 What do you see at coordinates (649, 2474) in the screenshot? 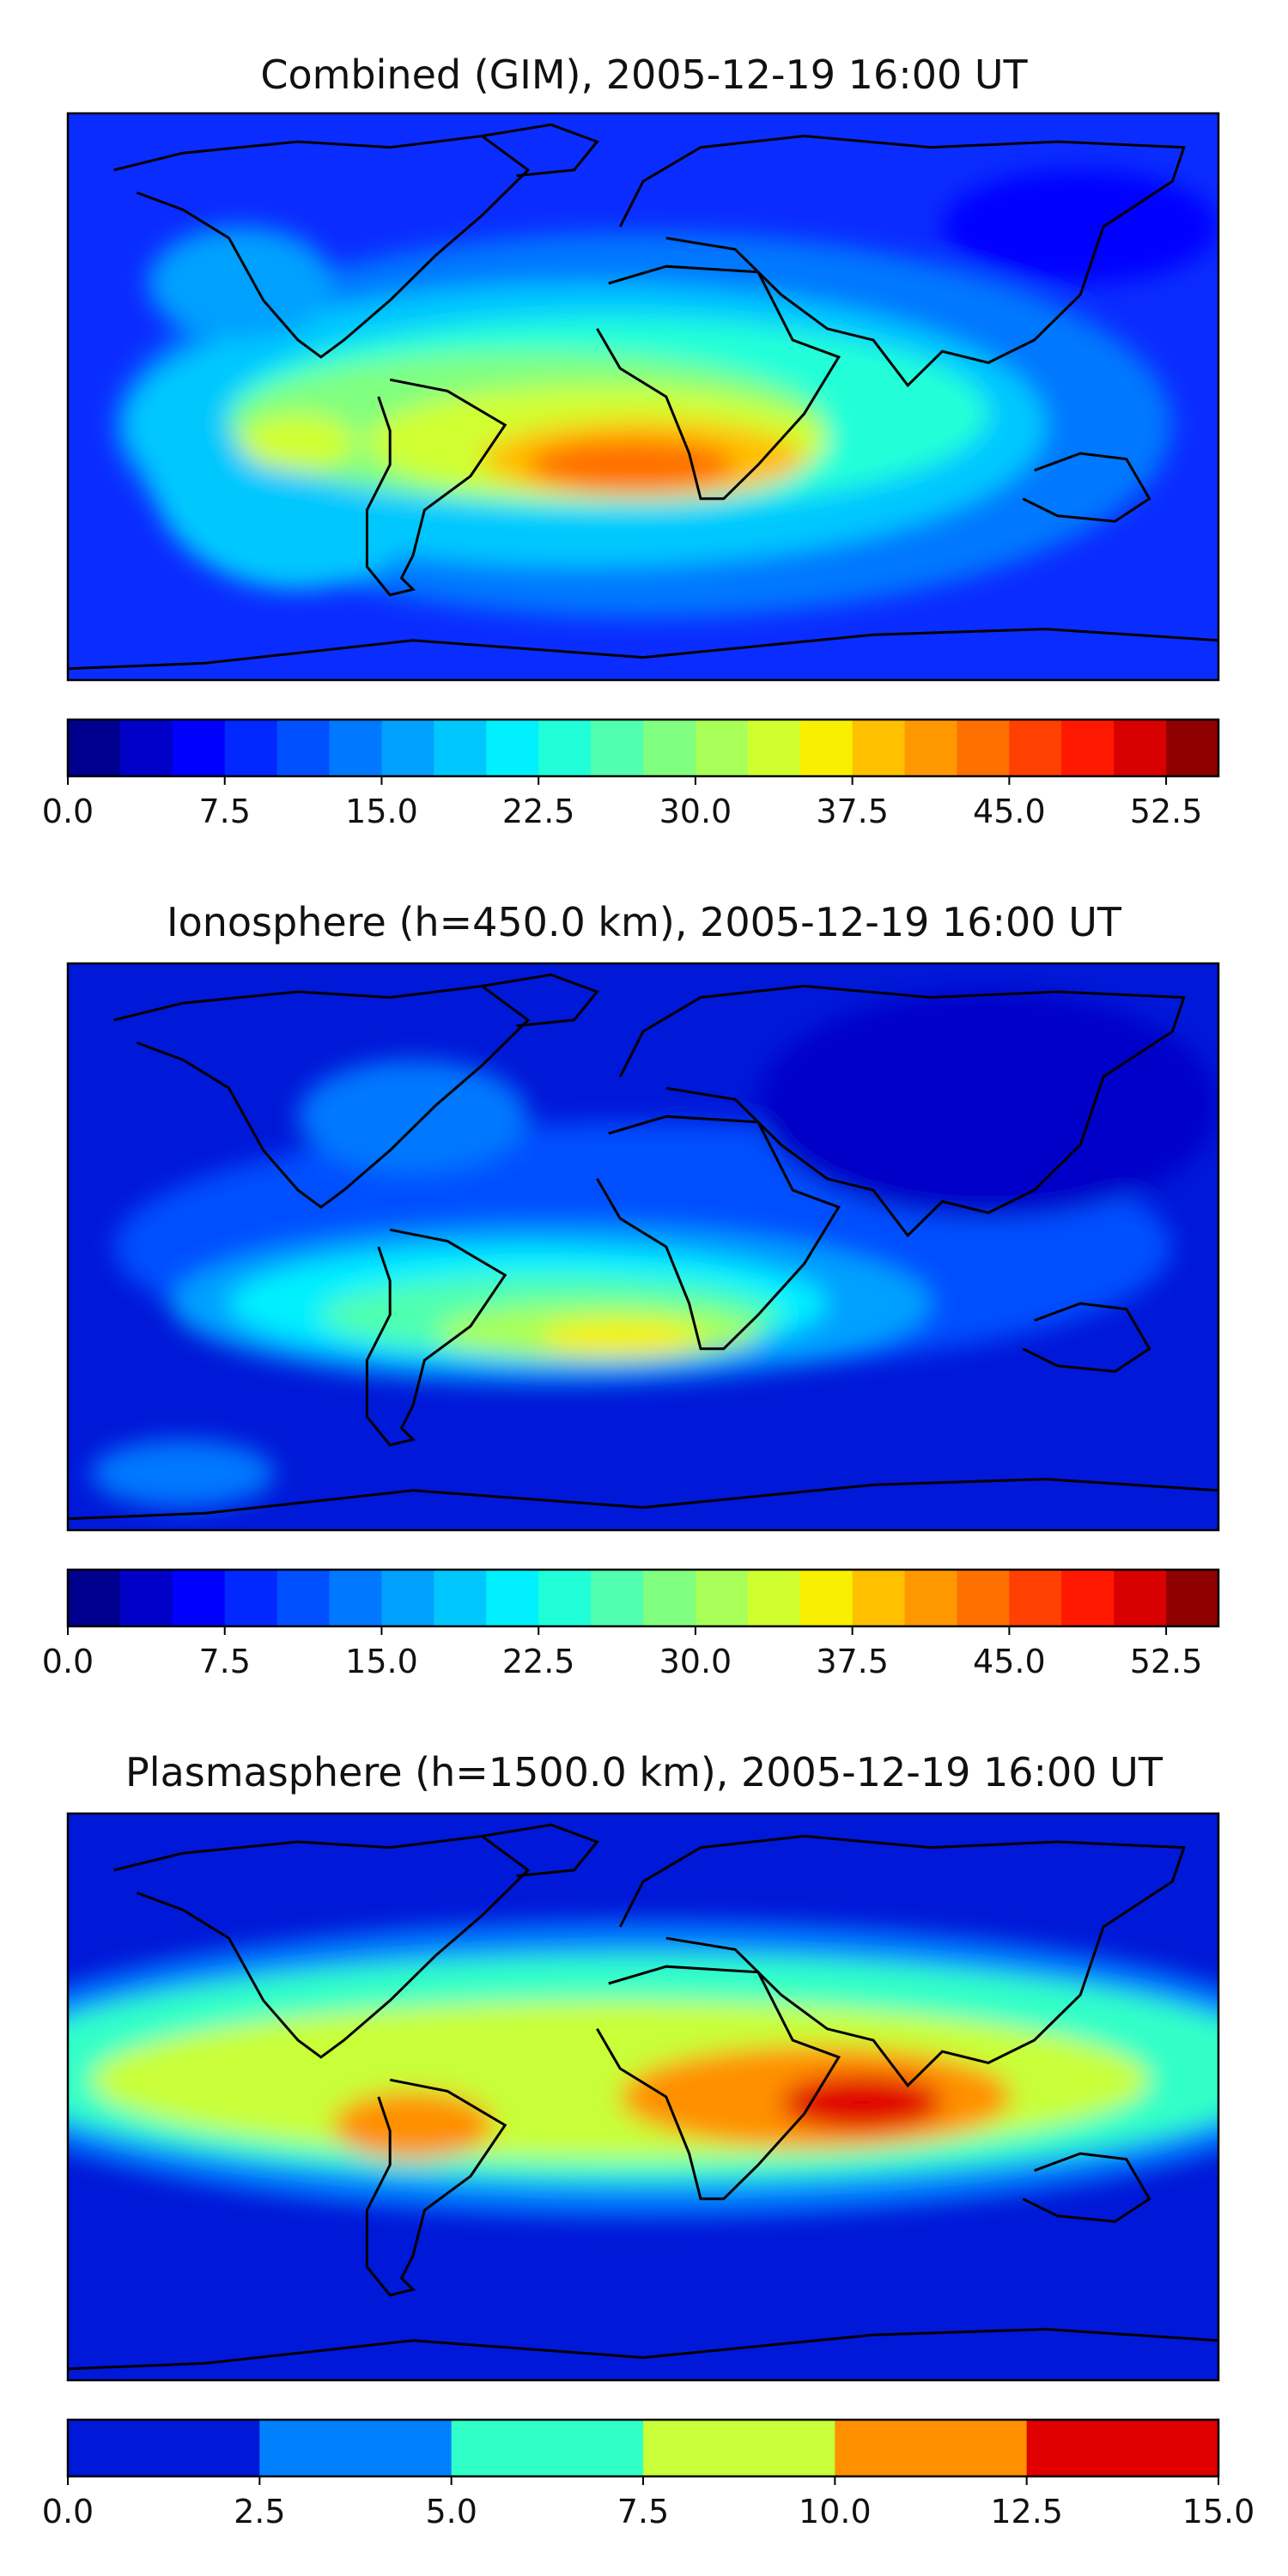
I see `colorbar: 0.0 2.5 5.0 7.5 10.0 12.5 15.0` at bounding box center [649, 2474].